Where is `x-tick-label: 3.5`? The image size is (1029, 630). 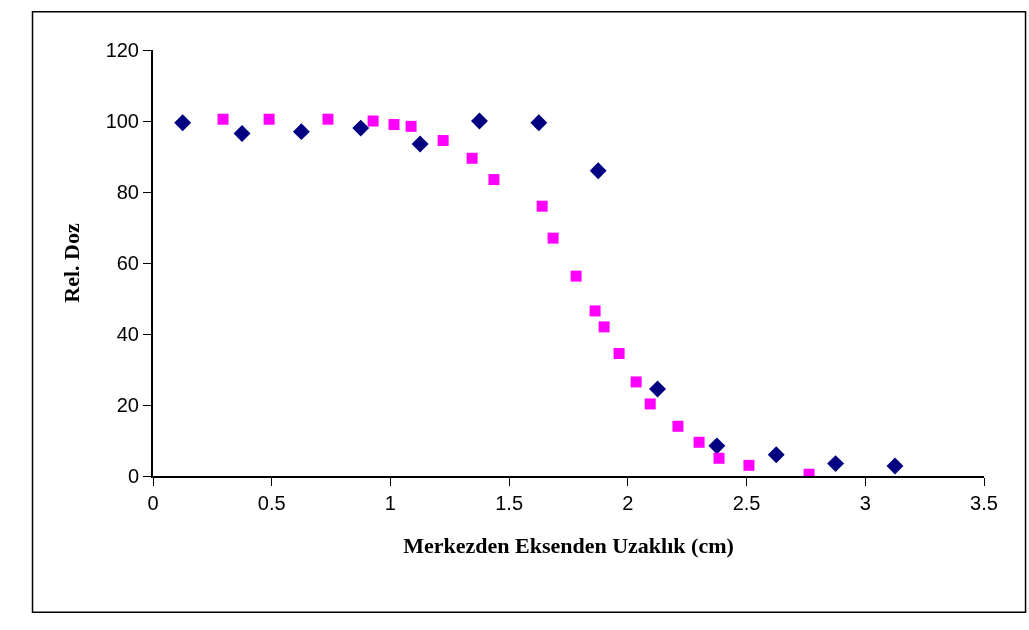 x-tick-label: 3.5 is located at coordinates (984, 503).